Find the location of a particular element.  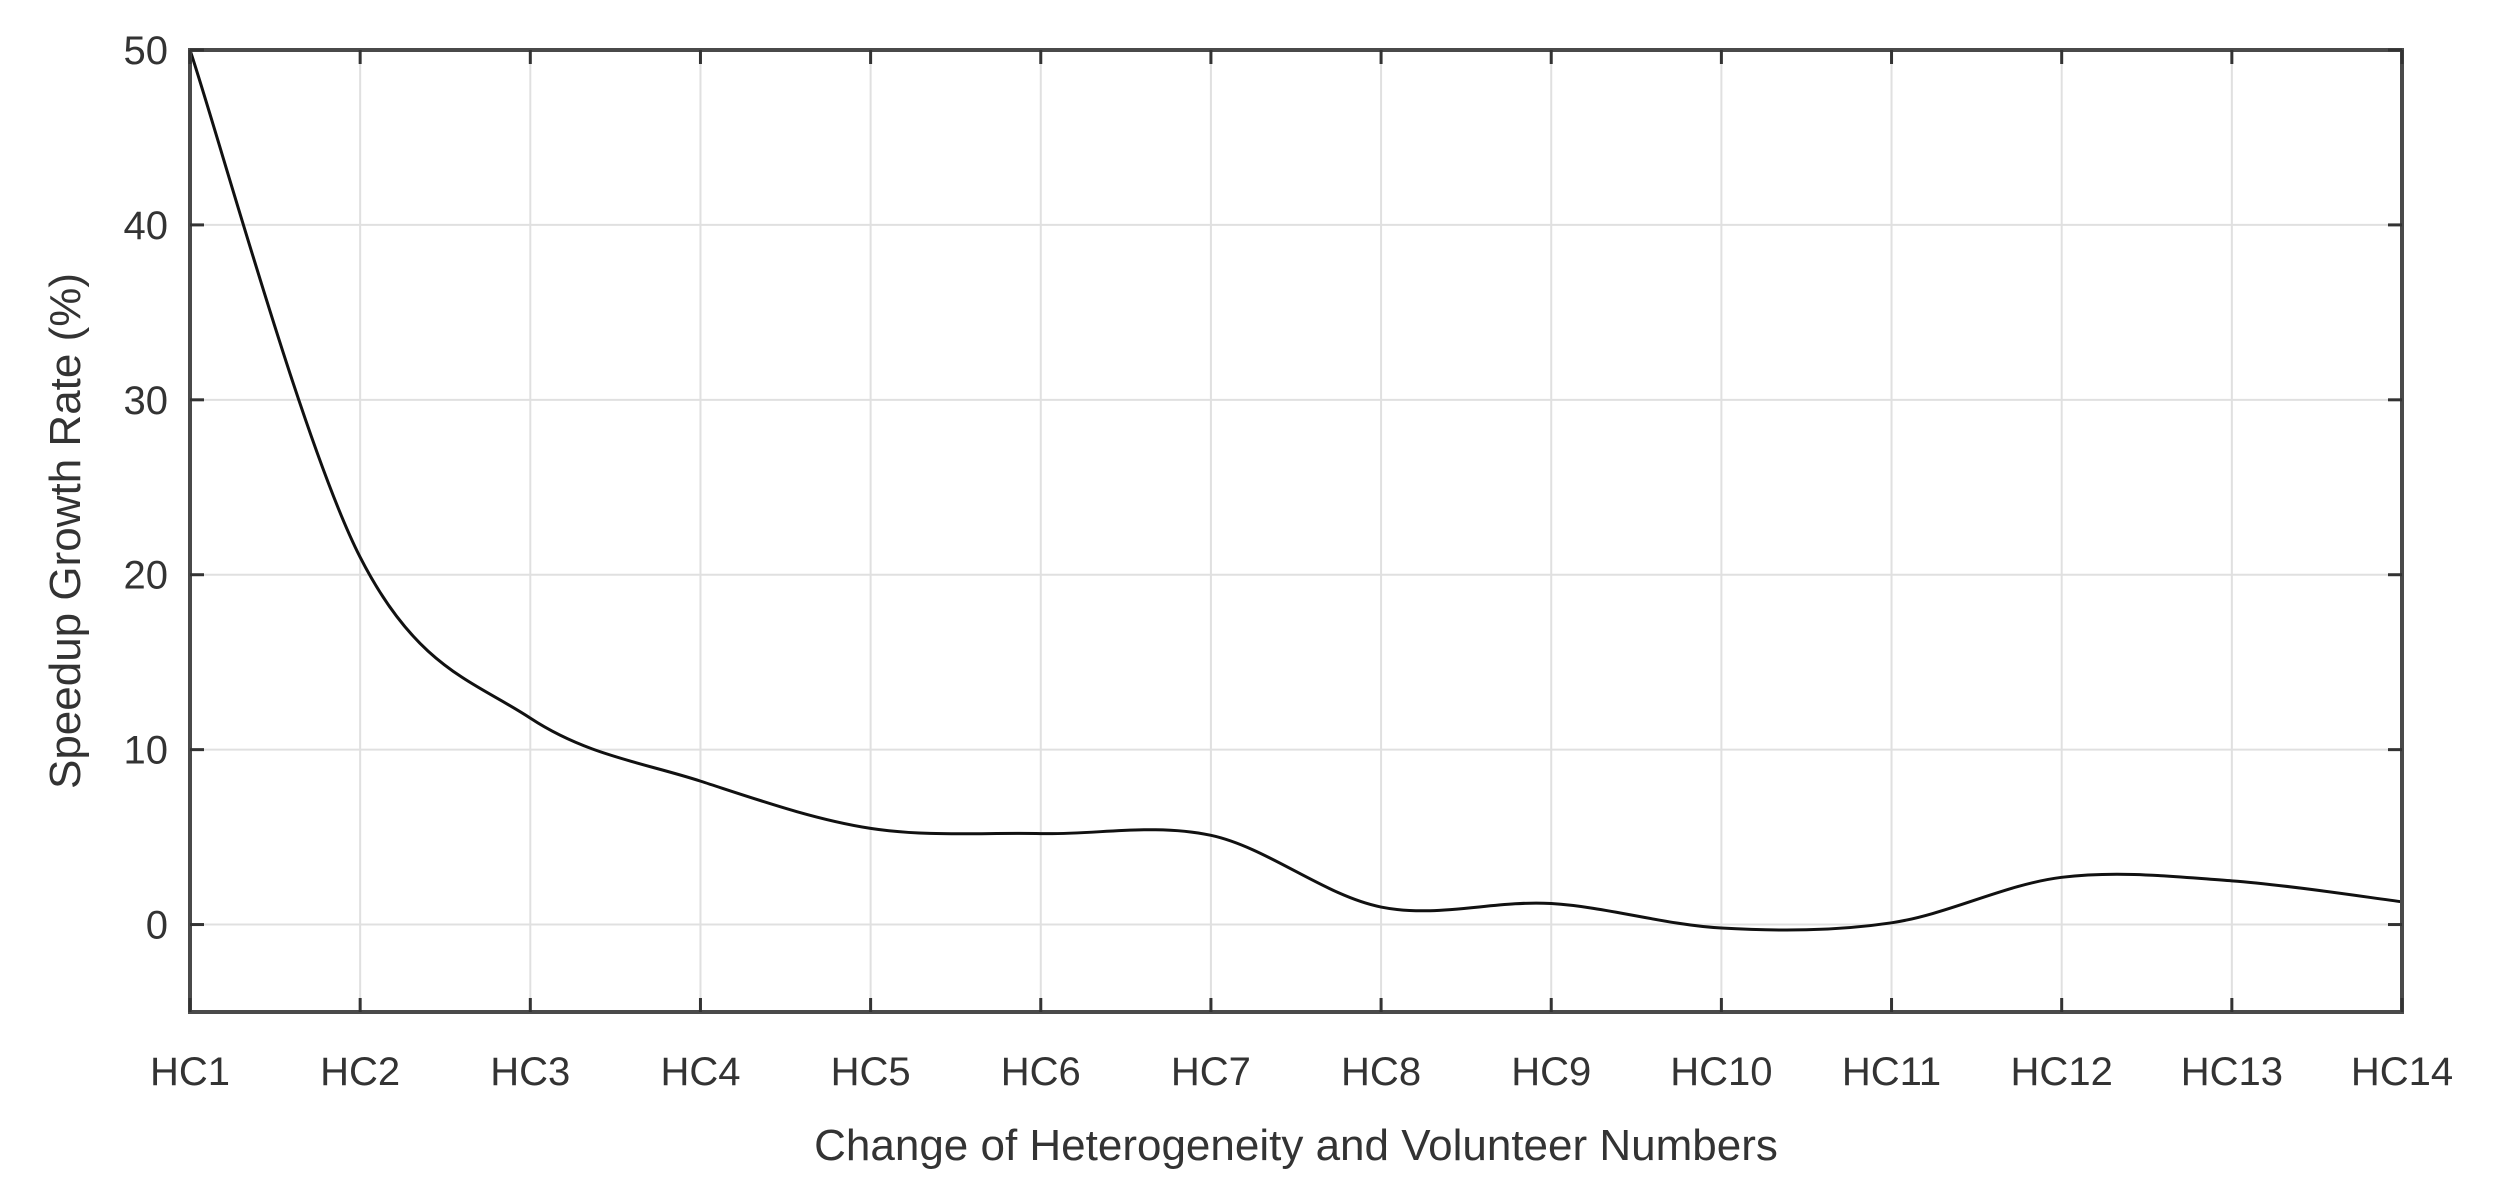

x-tick-label: HC12 is located at coordinates (2062, 1072).